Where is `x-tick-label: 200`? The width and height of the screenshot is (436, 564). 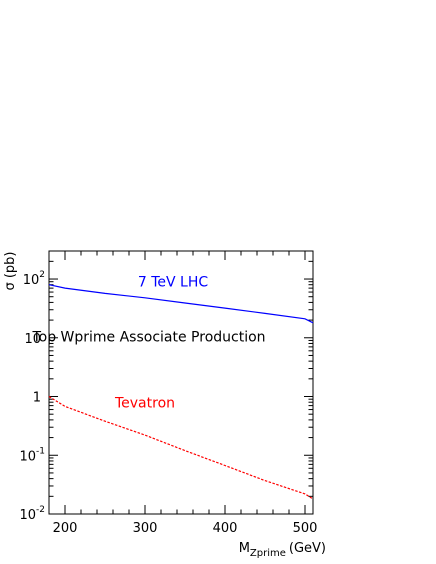
x-tick-label: 200 is located at coordinates (65, 528).